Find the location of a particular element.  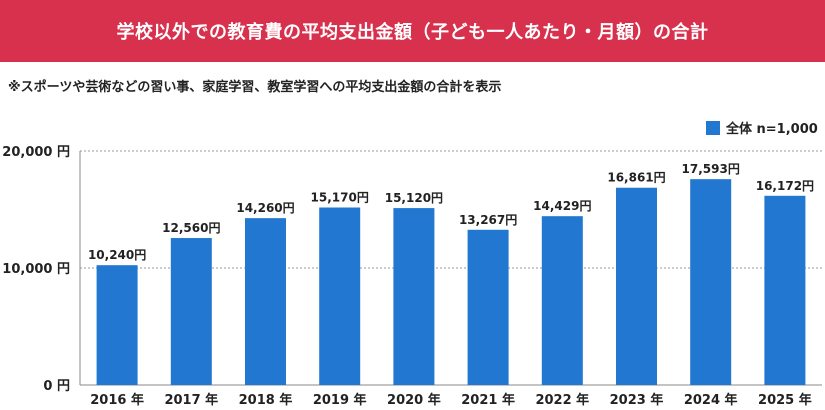

x-tick-label: 2023 年 is located at coordinates (637, 400).